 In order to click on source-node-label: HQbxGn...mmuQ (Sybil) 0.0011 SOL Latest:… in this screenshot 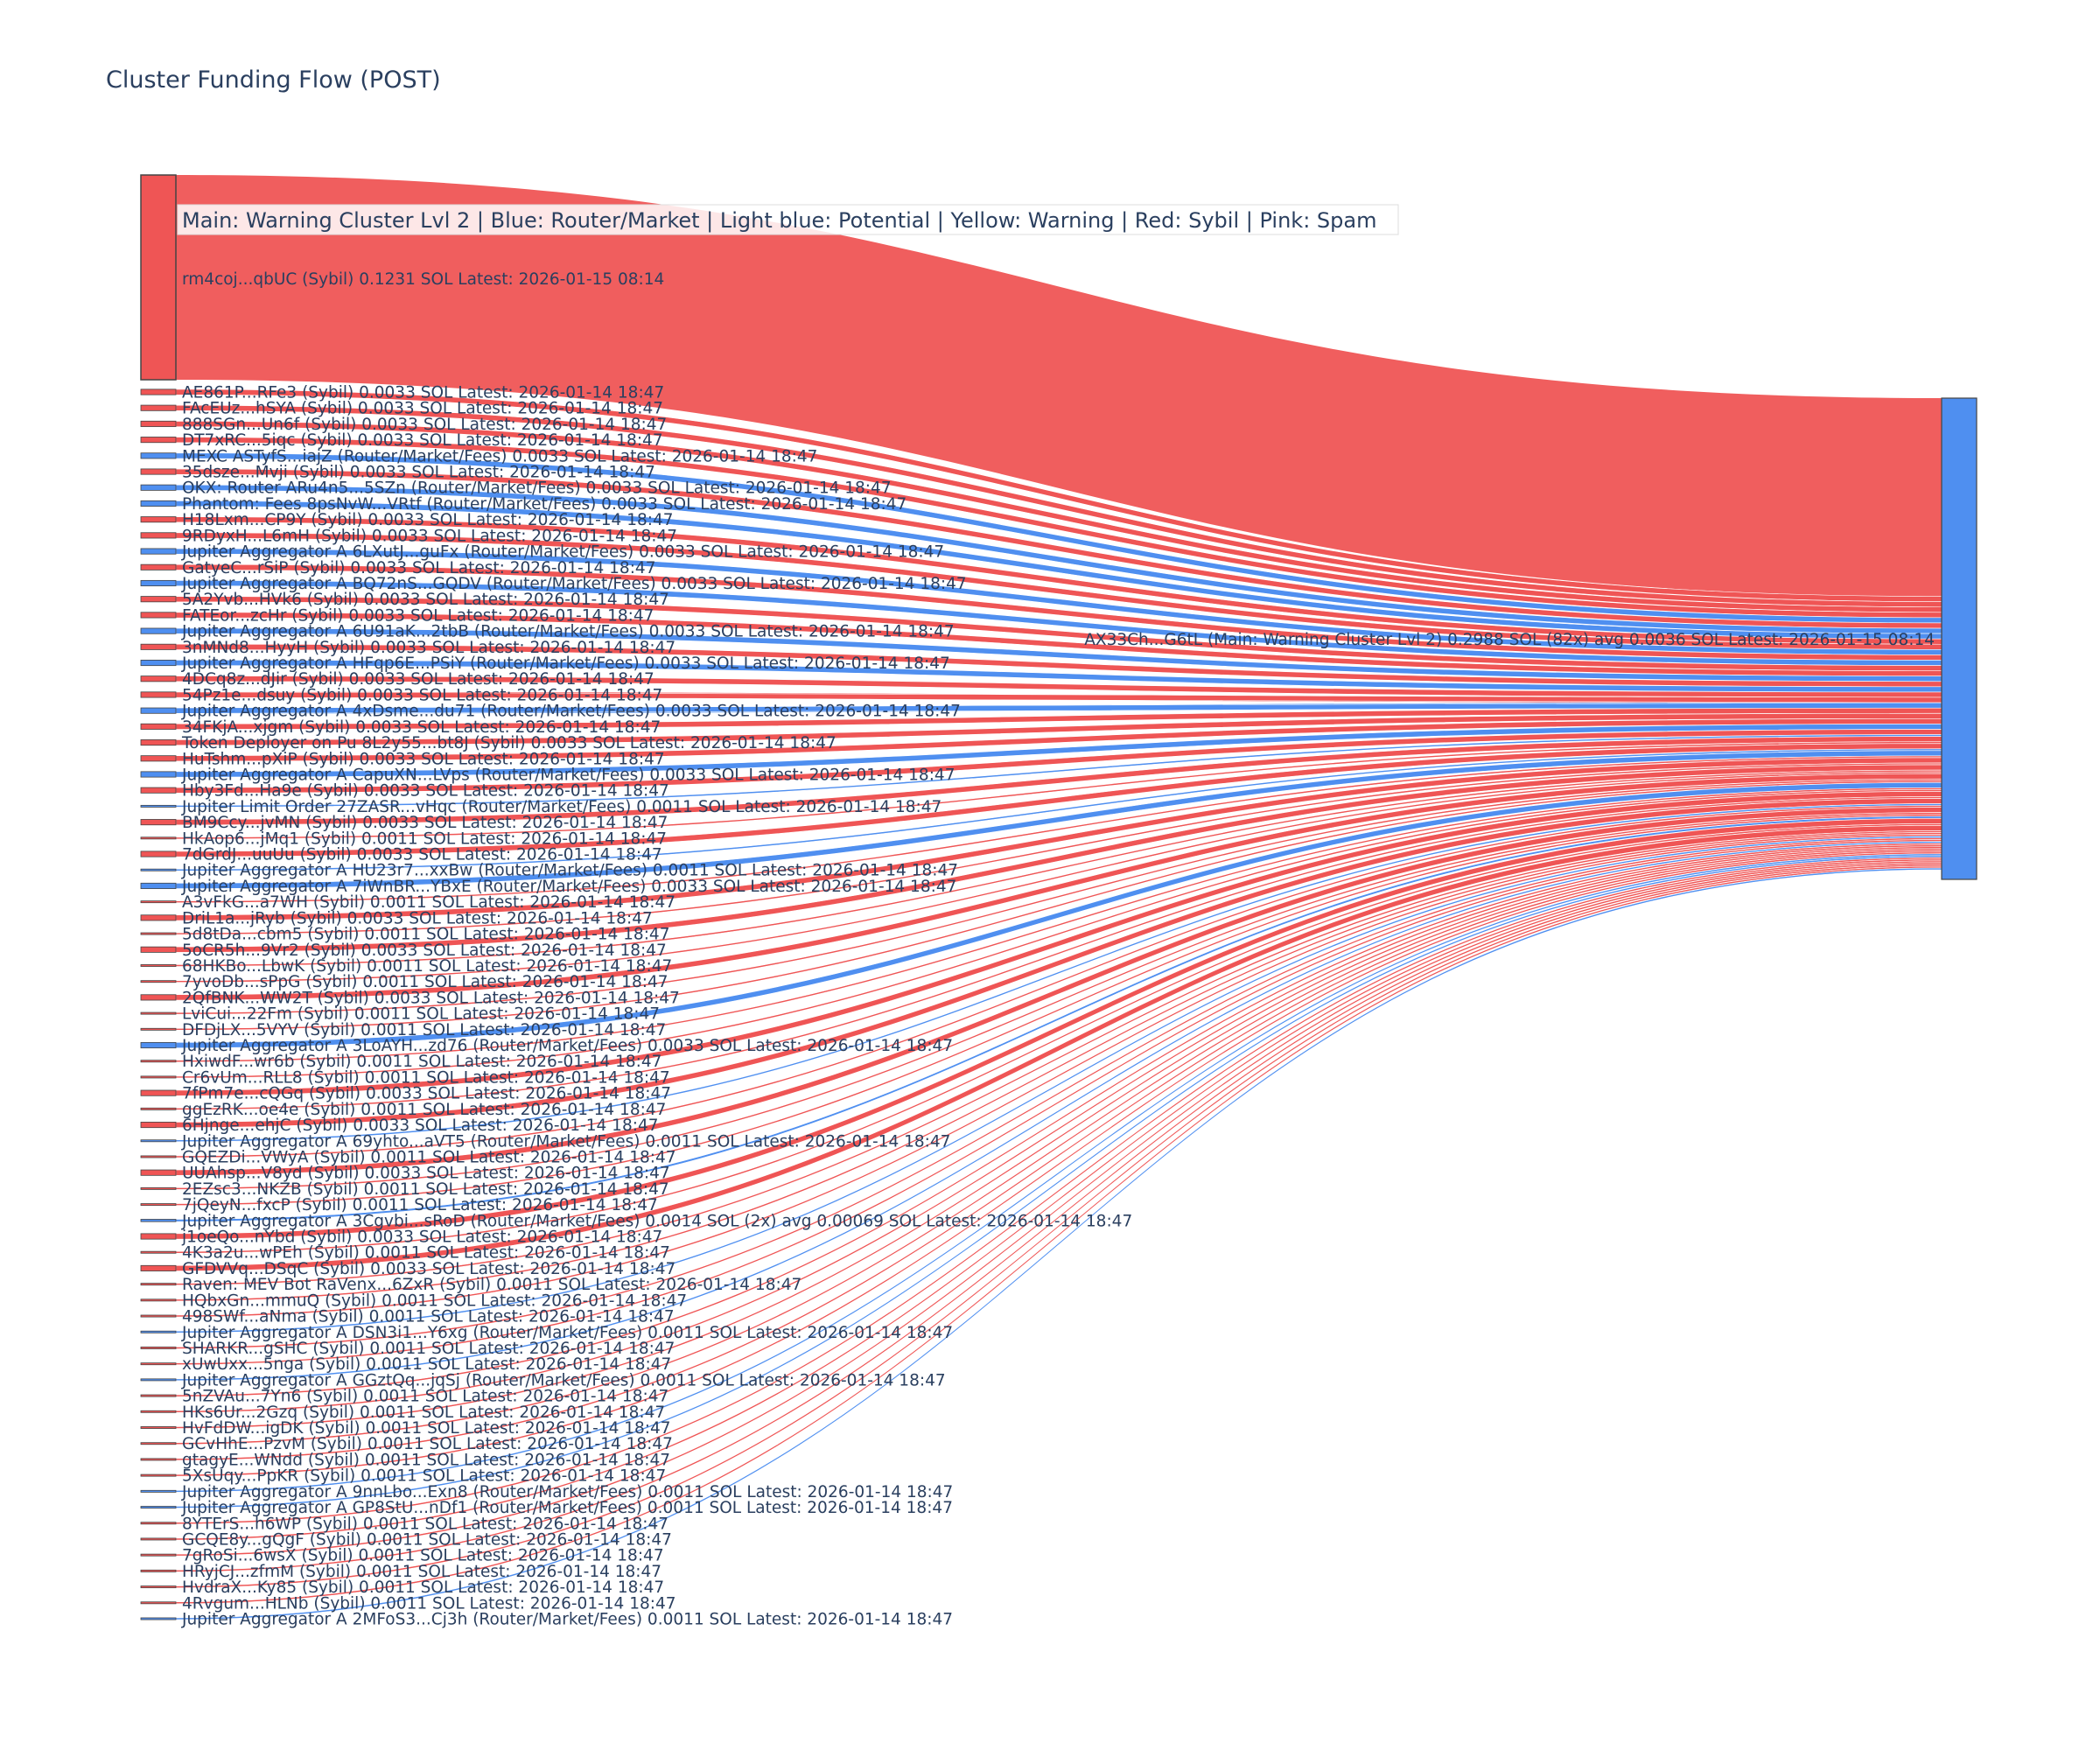, I will do `click(434, 1301)`.